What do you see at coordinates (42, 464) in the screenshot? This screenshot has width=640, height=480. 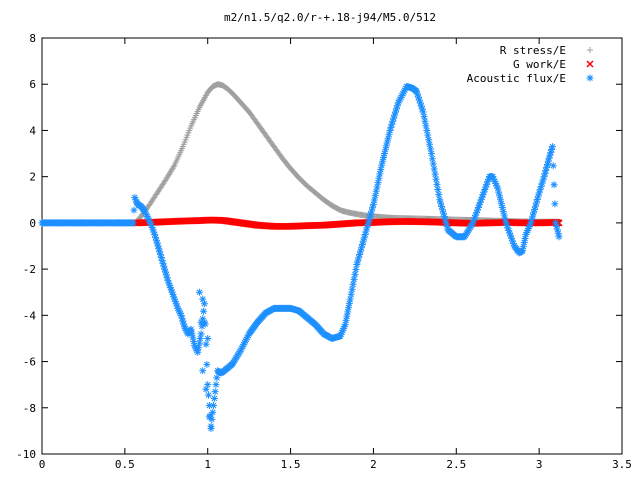 I see `x-tick-label: 0` at bounding box center [42, 464].